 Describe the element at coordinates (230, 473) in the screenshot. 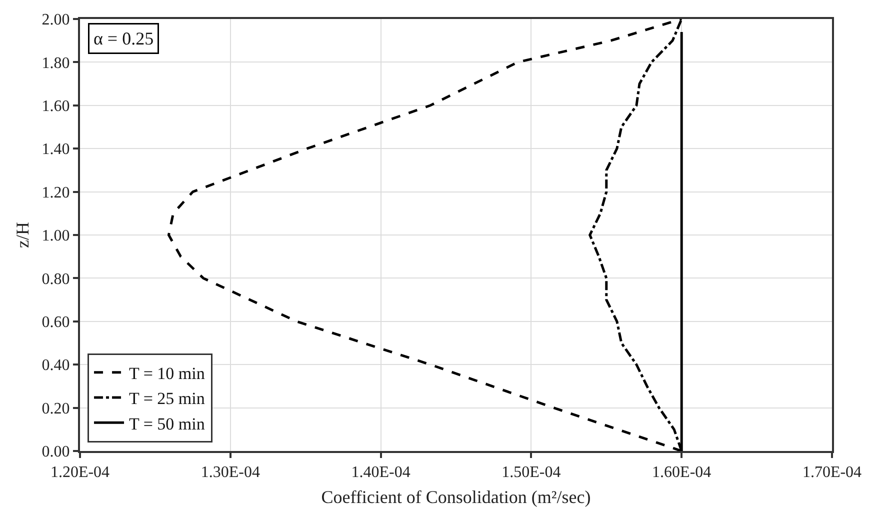

I see `x-tick-label: 1.30E-04` at that location.